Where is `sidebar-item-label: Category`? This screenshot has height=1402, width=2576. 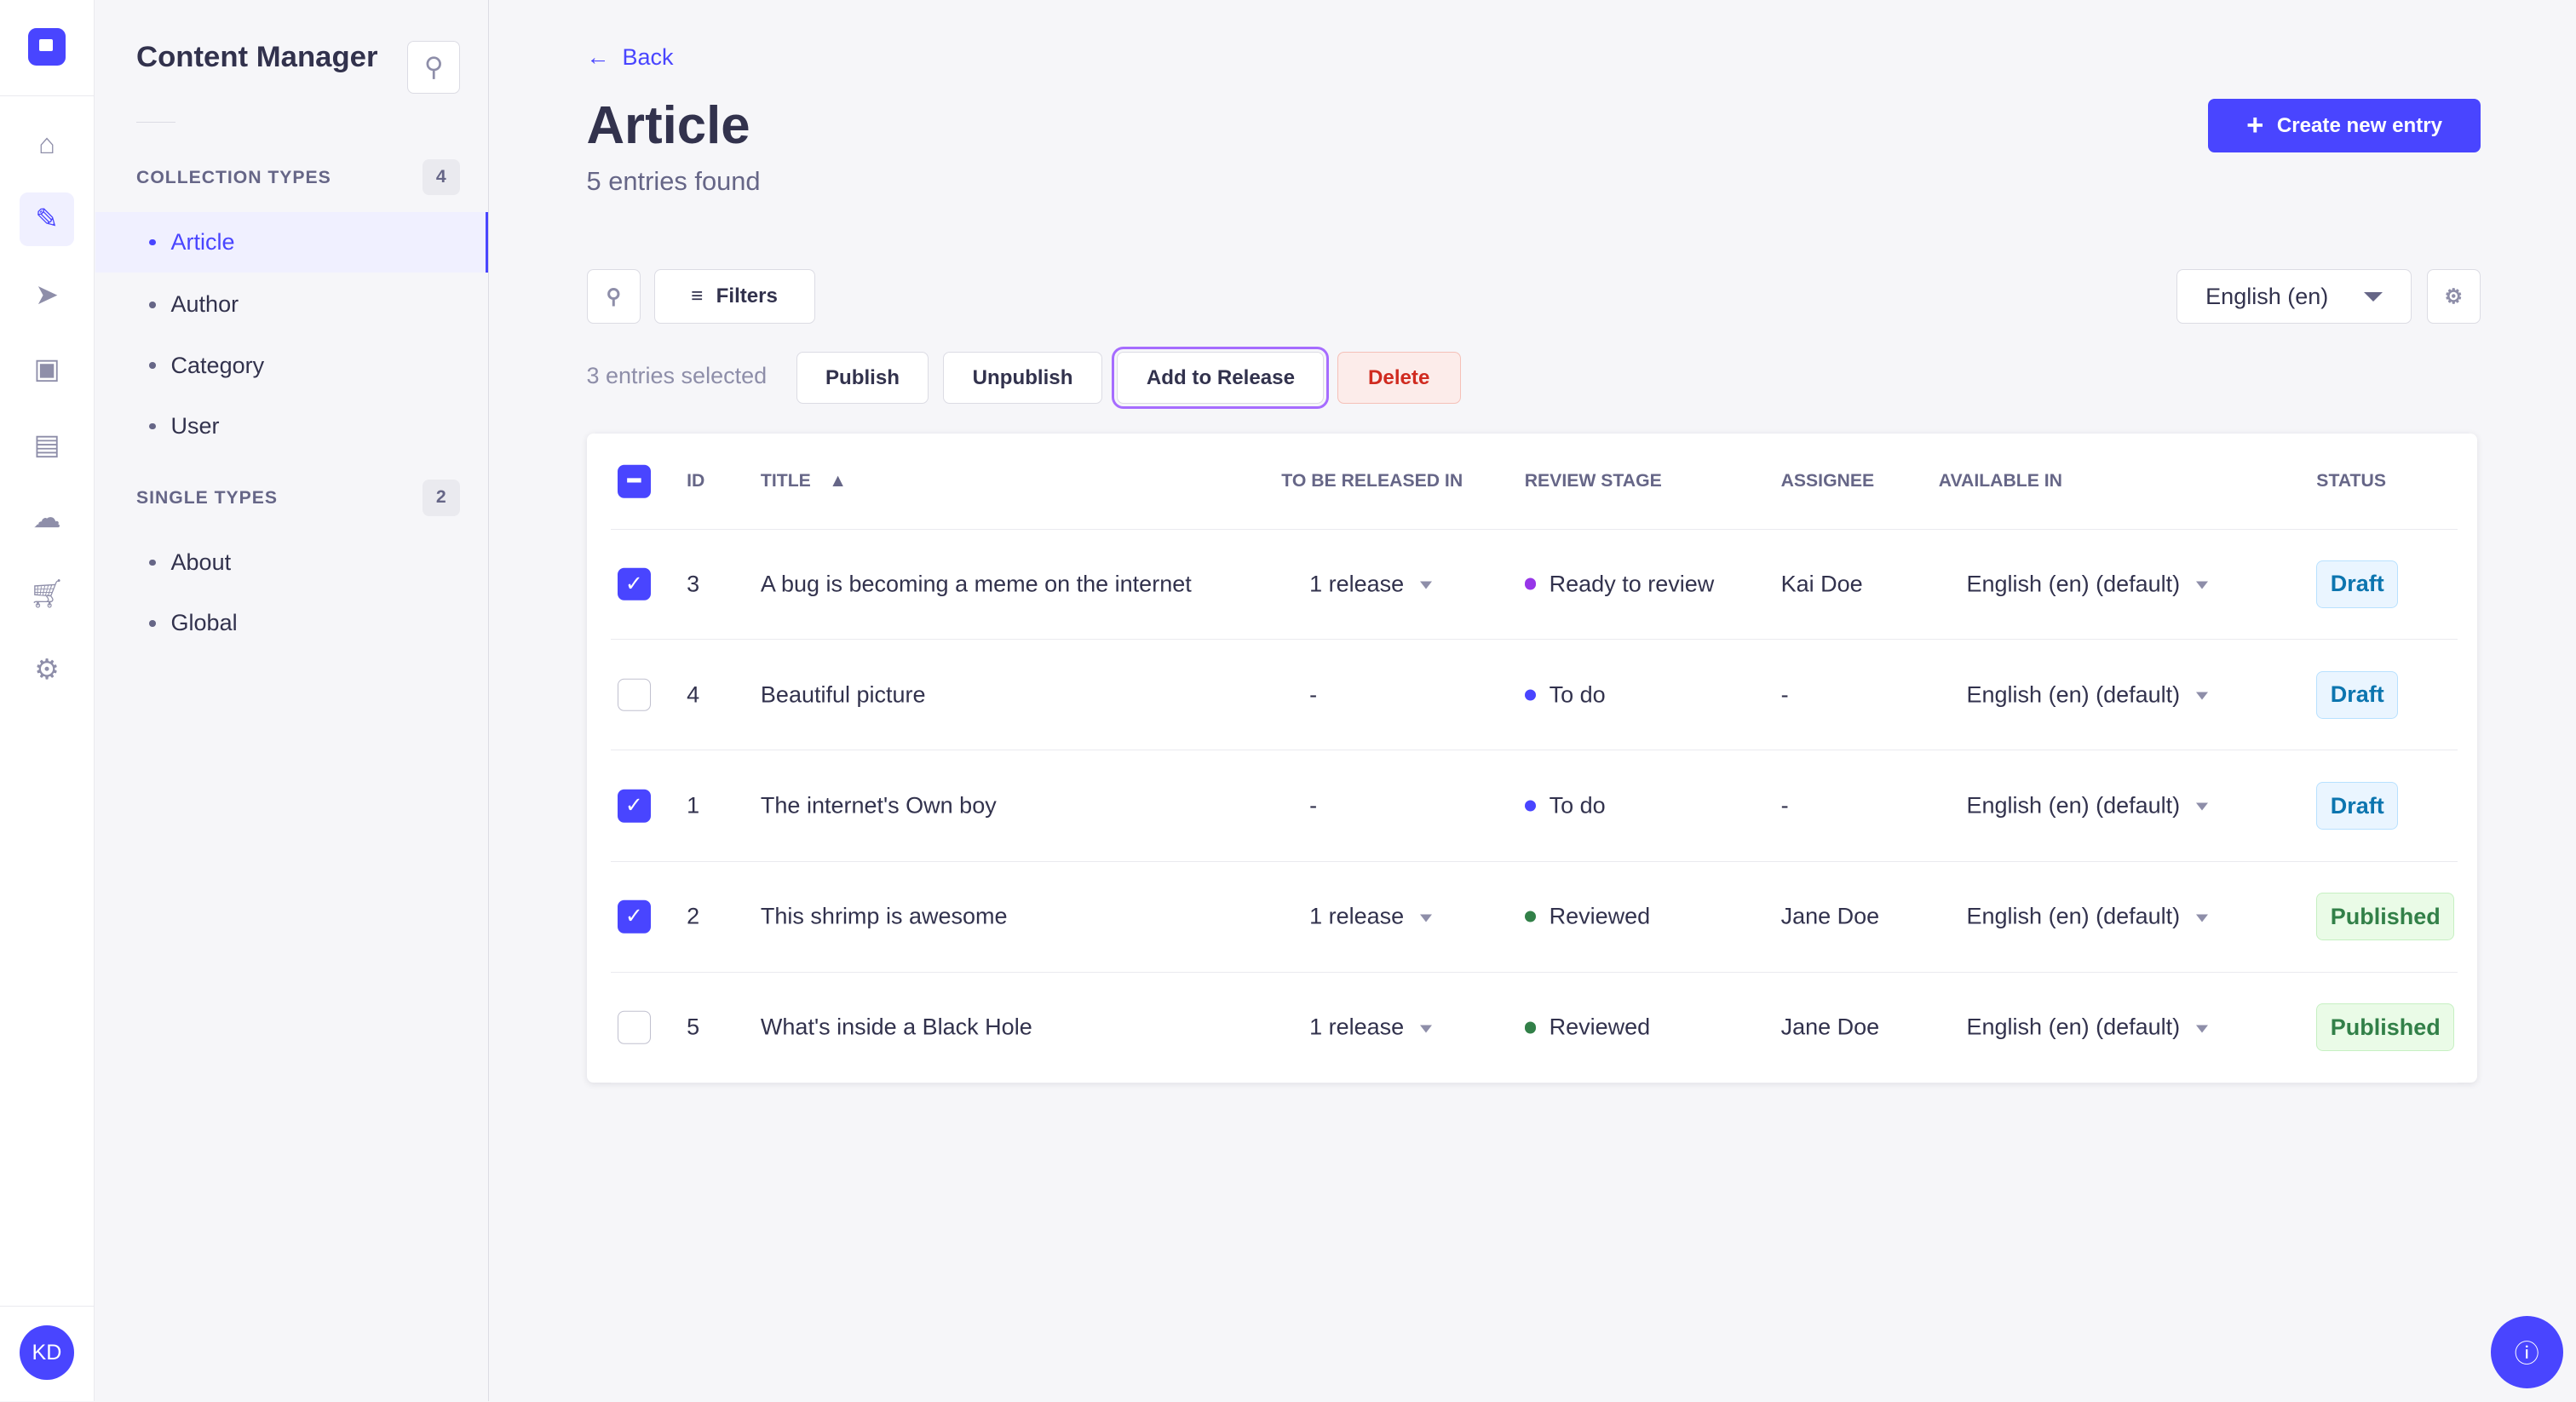 sidebar-item-label: Category is located at coordinates (217, 365).